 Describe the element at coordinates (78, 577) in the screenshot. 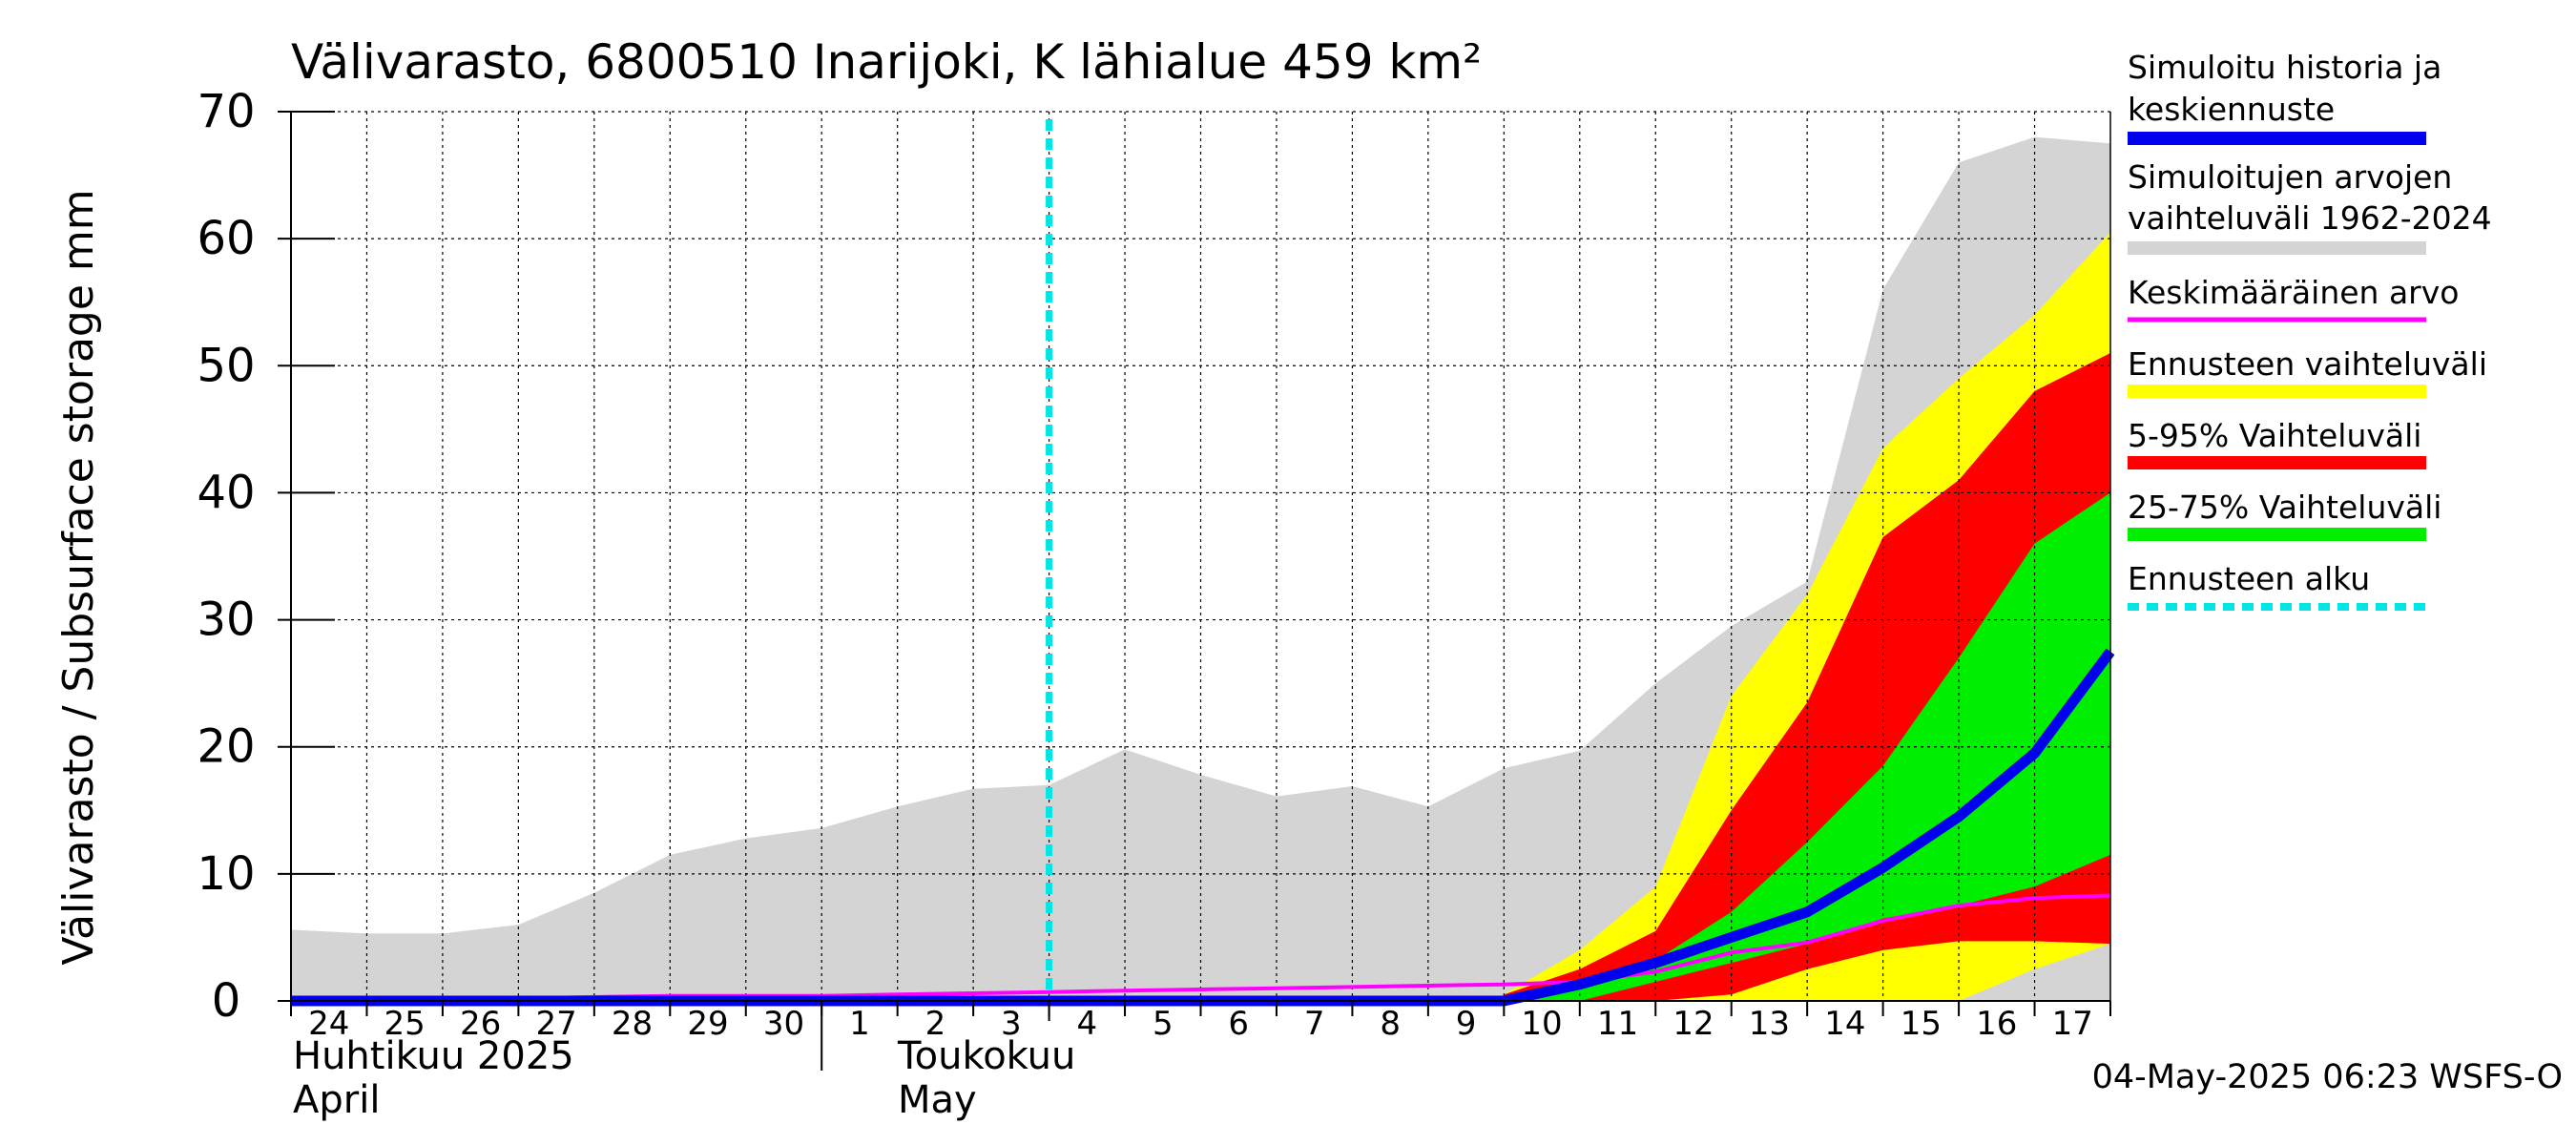

I see `y-axis-label: Välivarasto / Subsurface storage mm` at that location.